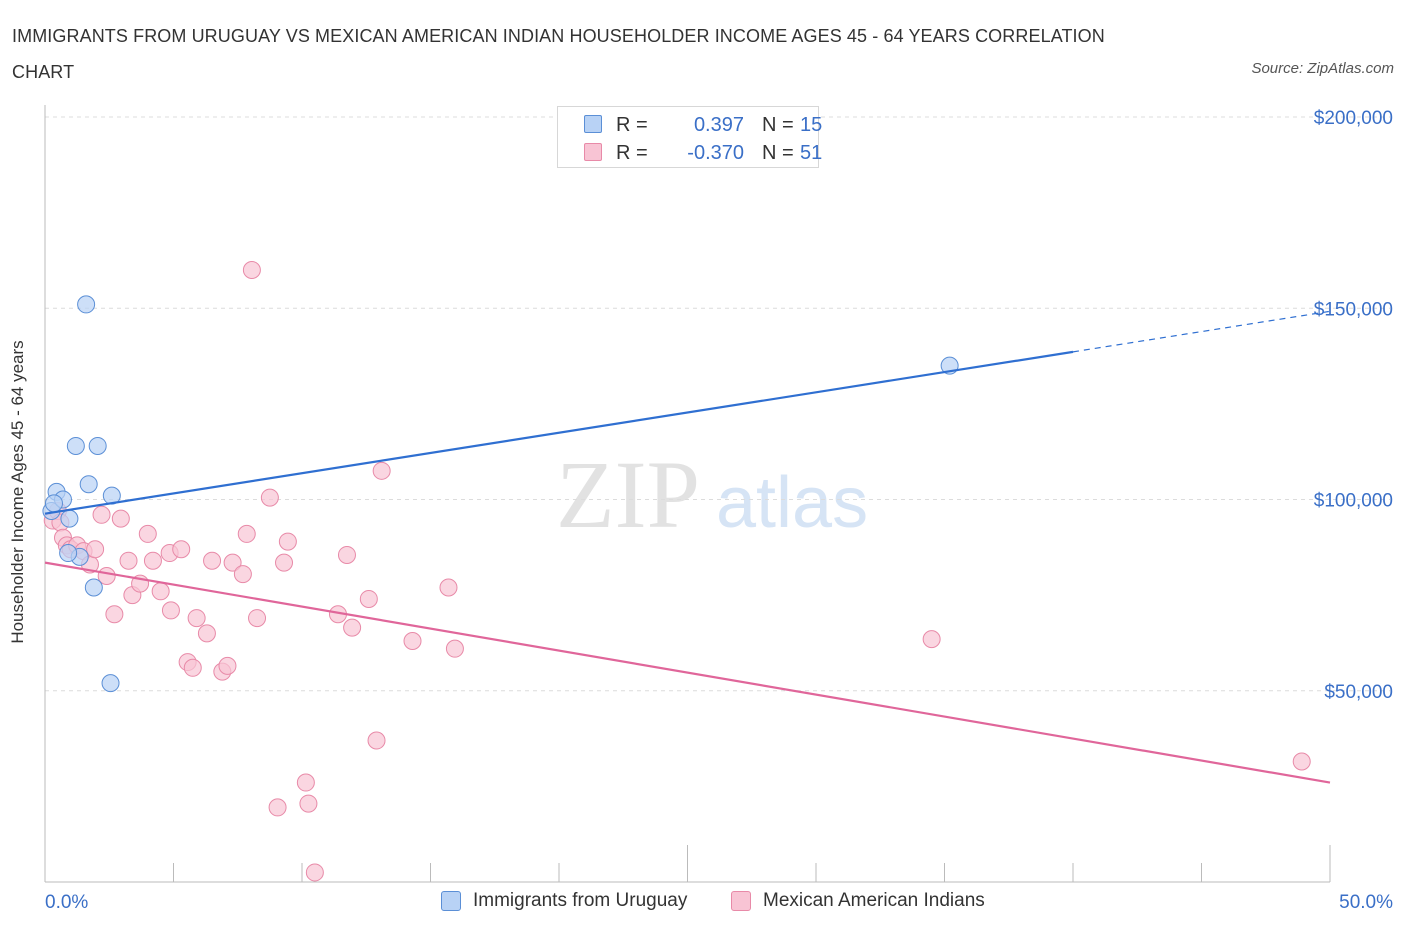 This screenshot has height=930, width=1406. What do you see at coordinates (741, 901) in the screenshot?
I see `bottom-legend-swatch-pink` at bounding box center [741, 901].